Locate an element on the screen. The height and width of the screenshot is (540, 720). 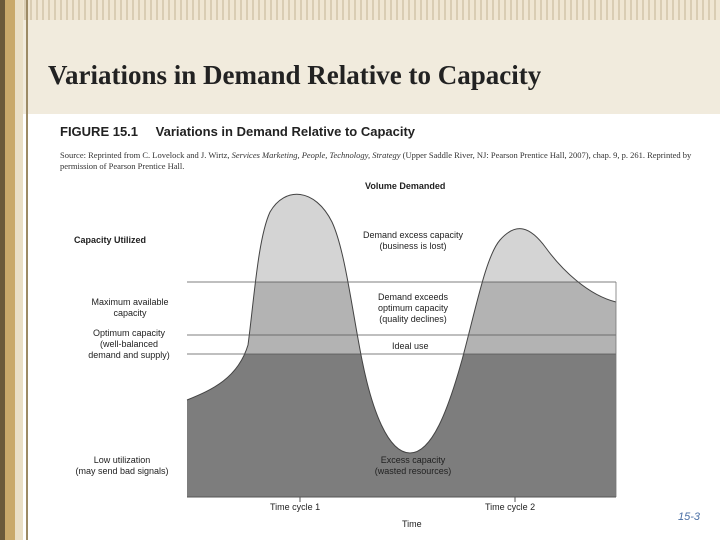
time-cycle-2-label: Time cycle 2 is located at coordinates (510, 507).